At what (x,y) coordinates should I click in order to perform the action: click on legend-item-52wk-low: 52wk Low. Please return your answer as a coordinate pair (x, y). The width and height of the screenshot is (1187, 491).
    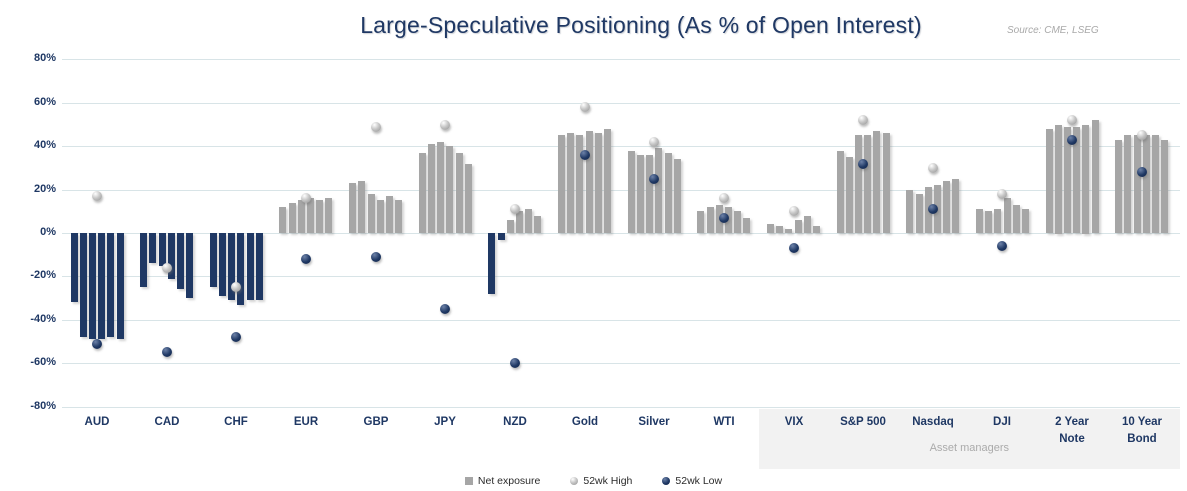
    Looking at the image, I should click on (692, 481).